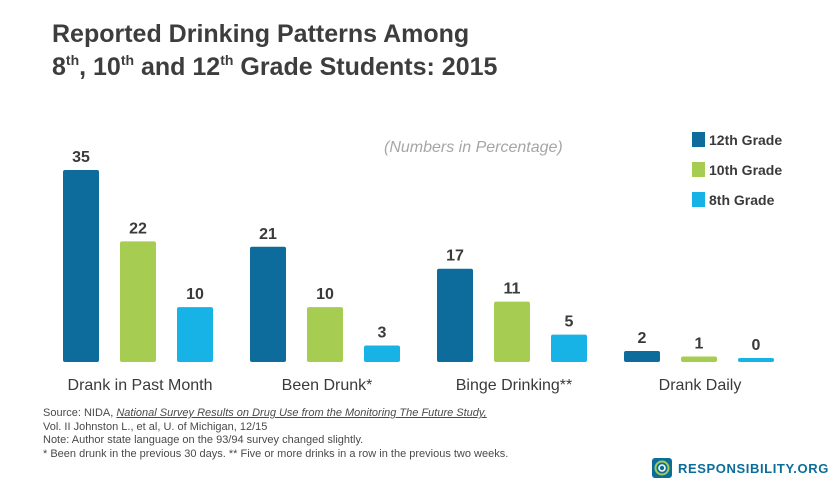  I want to click on legend-label-10th: 10th Grade, so click(746, 169).